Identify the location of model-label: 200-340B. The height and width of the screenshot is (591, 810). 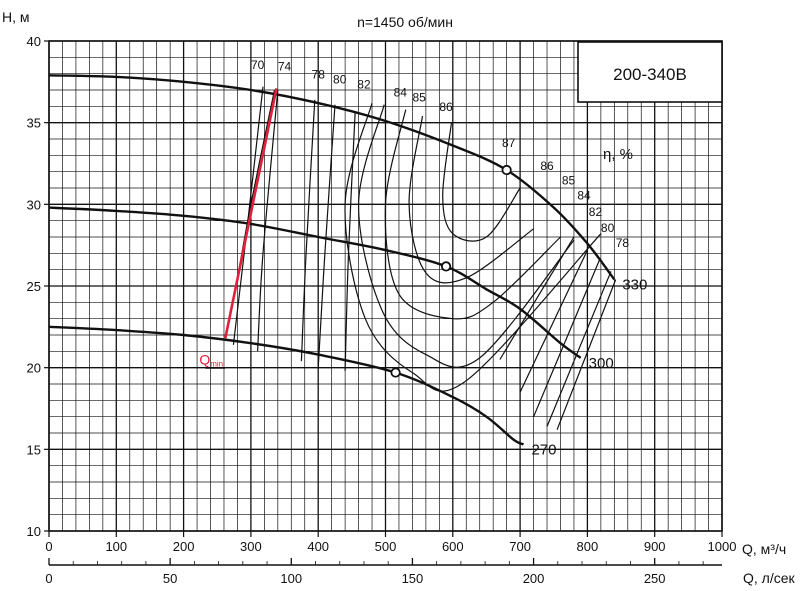
(650, 74).